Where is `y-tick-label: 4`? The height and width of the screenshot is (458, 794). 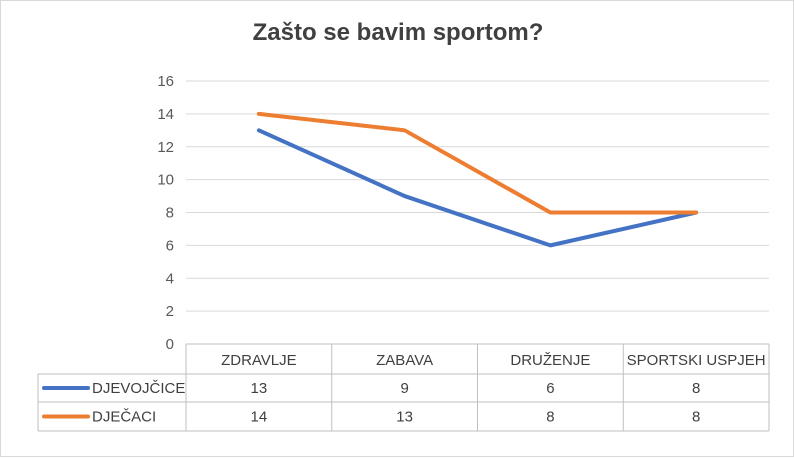 y-tick-label: 4 is located at coordinates (170, 278).